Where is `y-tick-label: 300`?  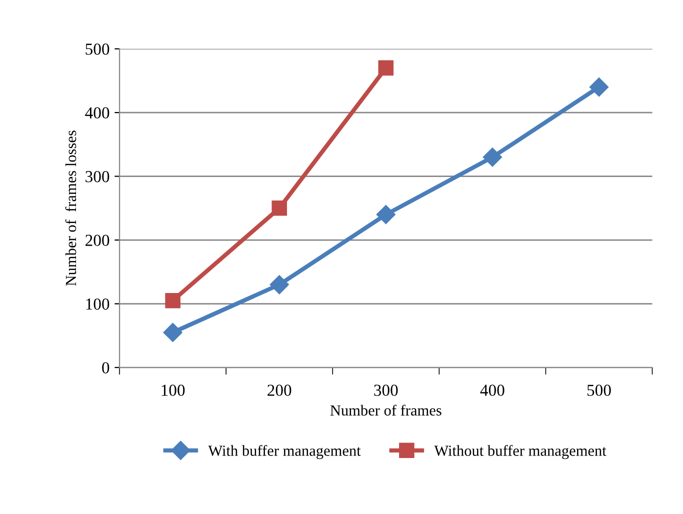
y-tick-label: 300 is located at coordinates (98, 176).